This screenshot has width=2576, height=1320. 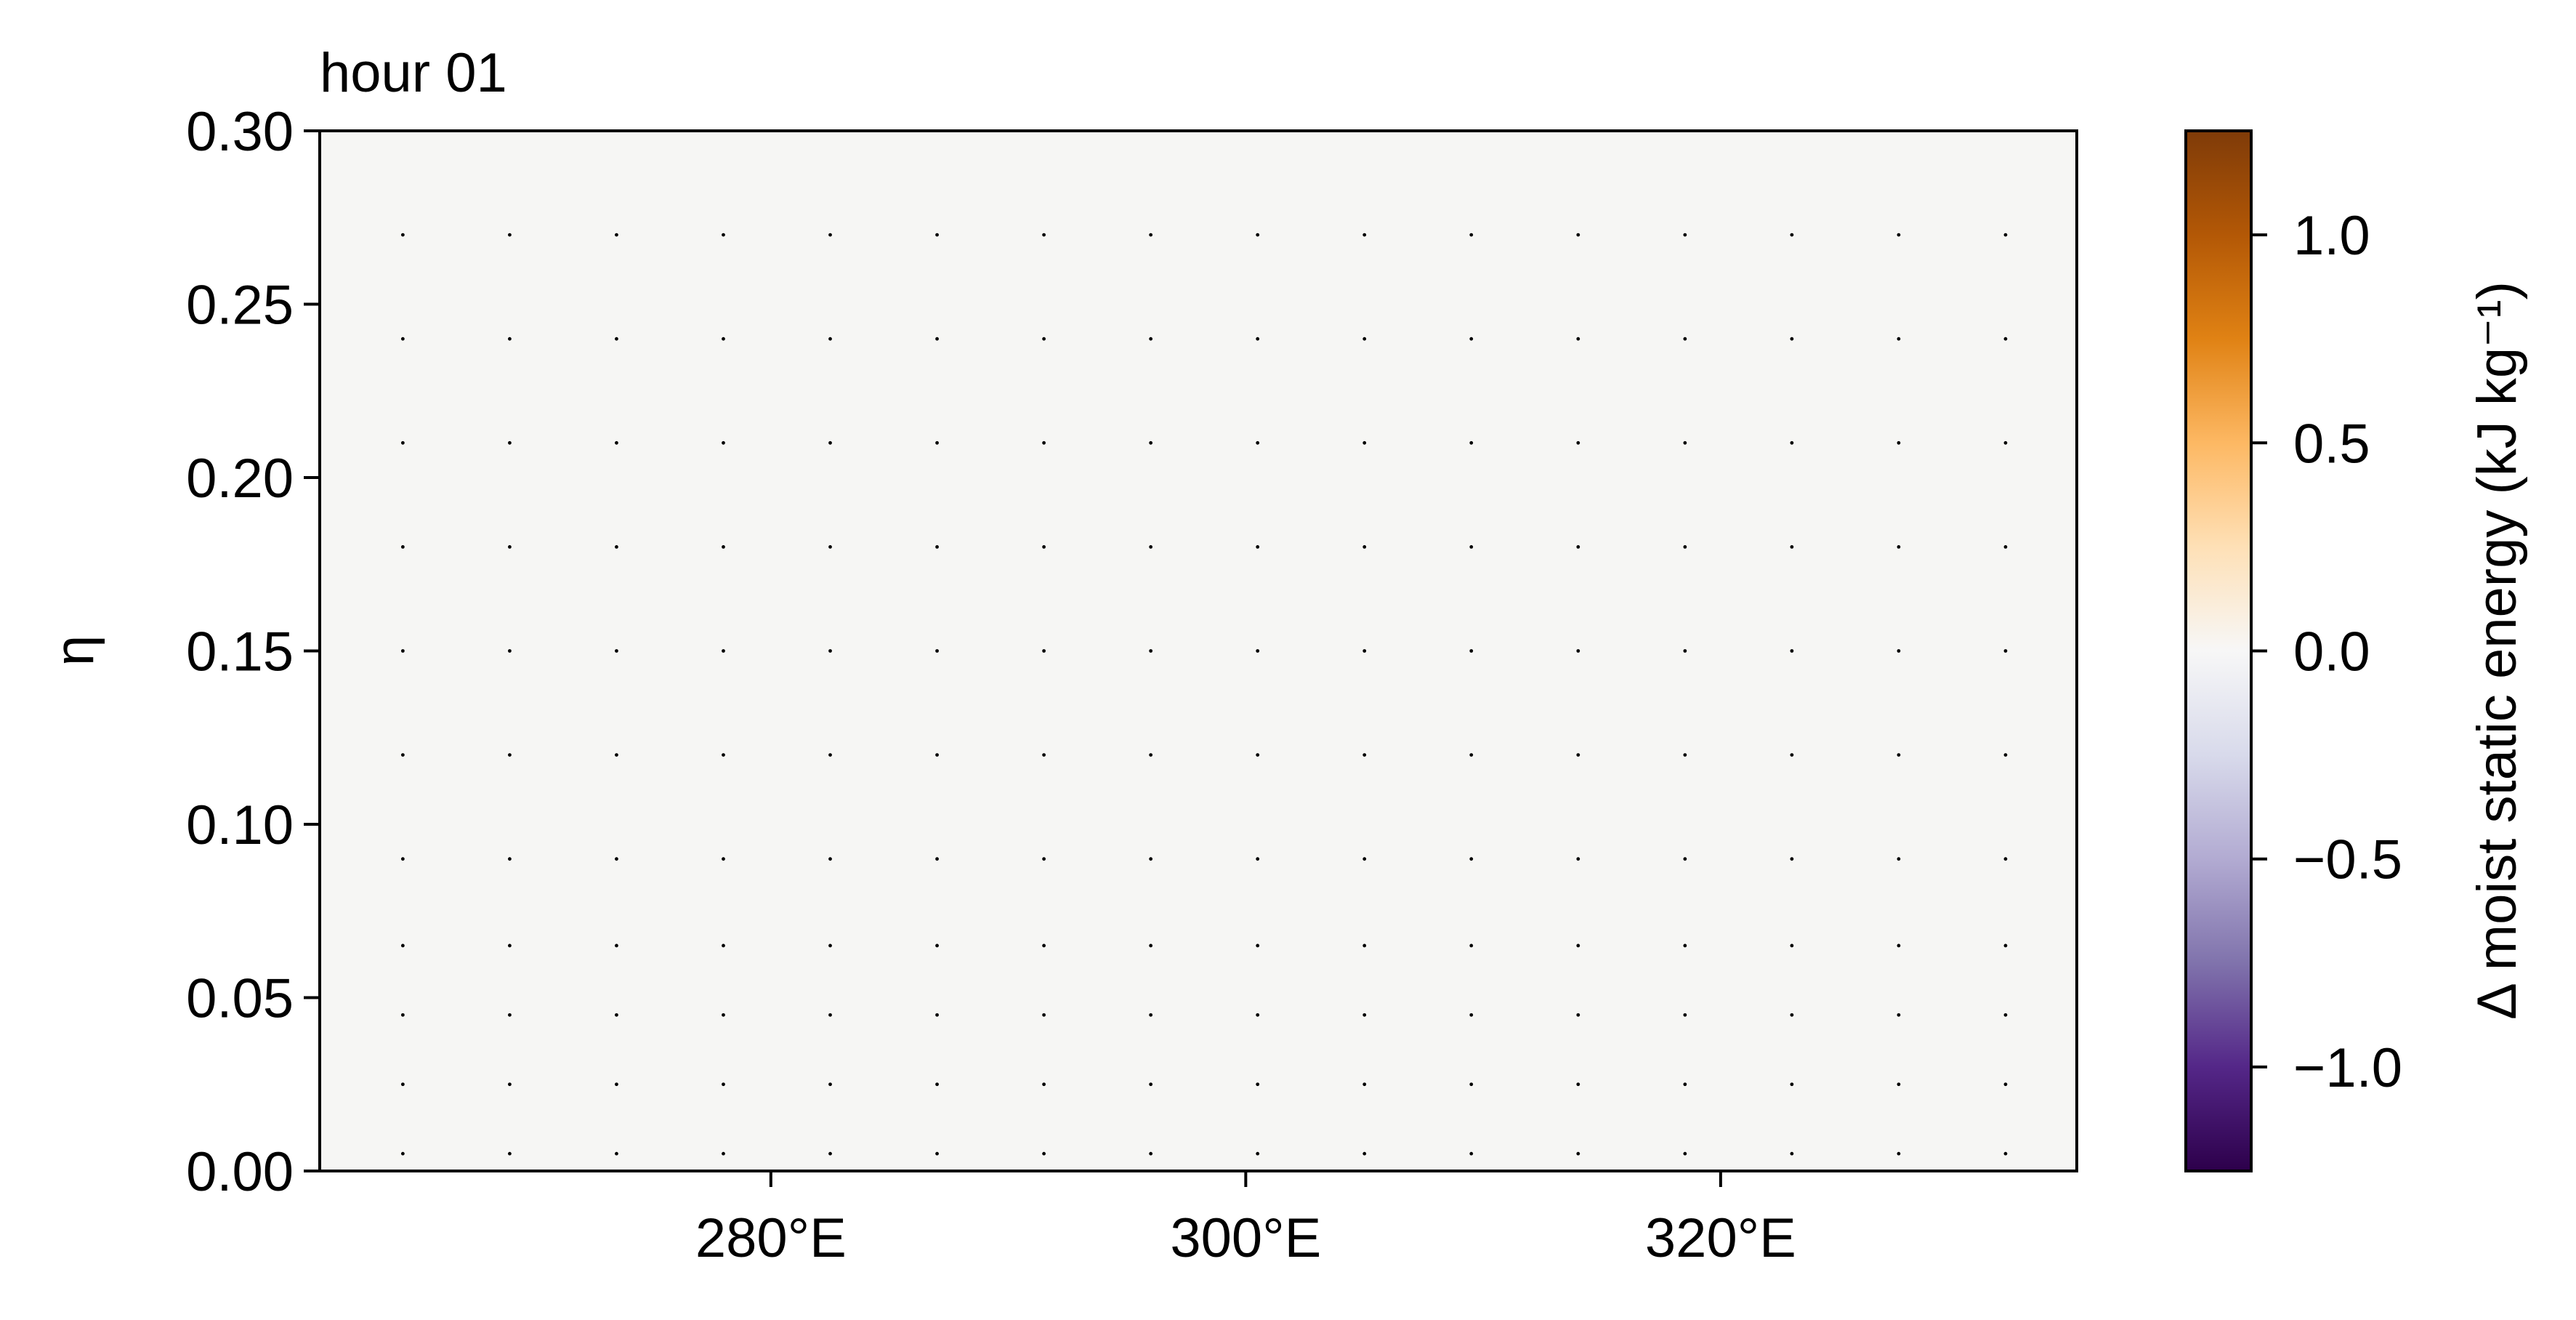 What do you see at coordinates (240, 479) in the screenshot?
I see `y-tick-label: 0.20` at bounding box center [240, 479].